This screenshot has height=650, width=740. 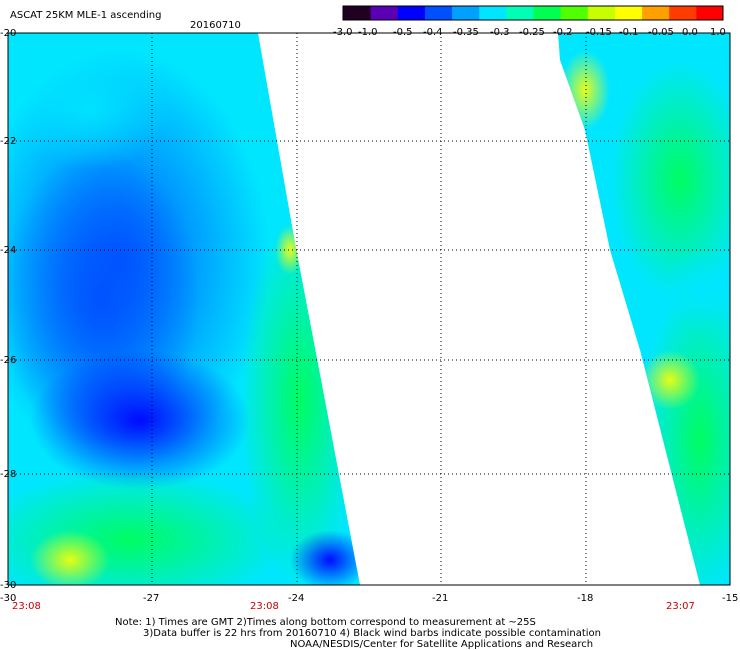 What do you see at coordinates (629, 32) in the screenshot?
I see `colorbar-label: -0.1` at bounding box center [629, 32].